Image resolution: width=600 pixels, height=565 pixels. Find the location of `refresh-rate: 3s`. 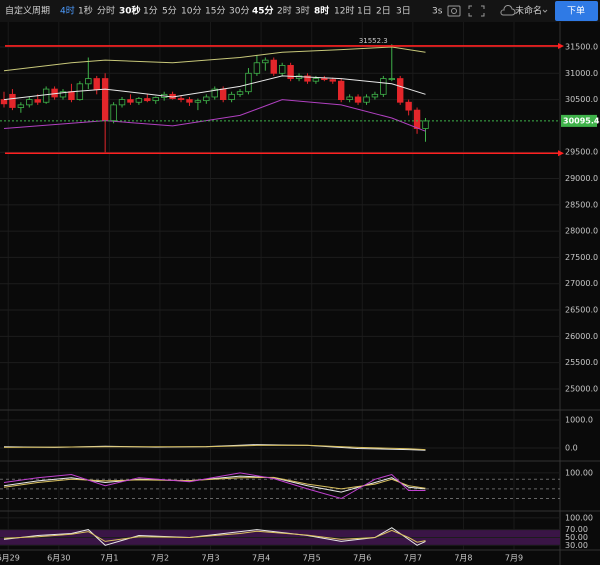

refresh-rate: 3s is located at coordinates (437, 12).